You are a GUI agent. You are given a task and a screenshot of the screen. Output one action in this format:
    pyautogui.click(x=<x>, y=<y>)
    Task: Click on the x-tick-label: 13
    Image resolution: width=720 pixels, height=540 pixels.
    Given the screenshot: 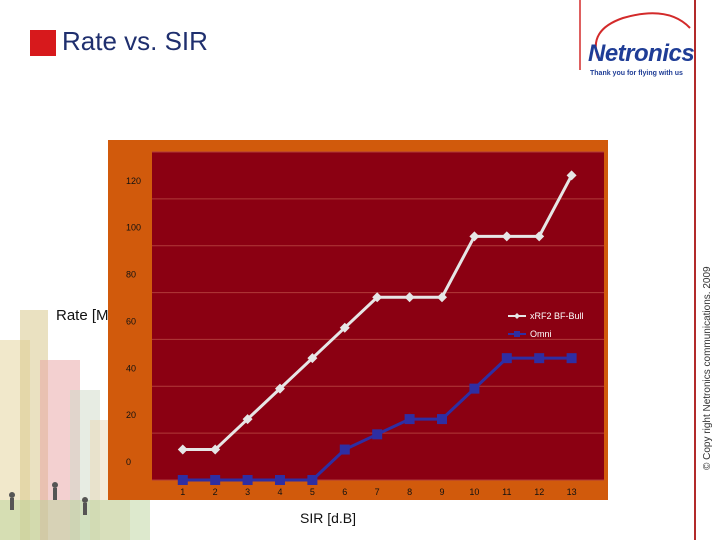 What is the action you would take?
    pyautogui.click(x=572, y=492)
    